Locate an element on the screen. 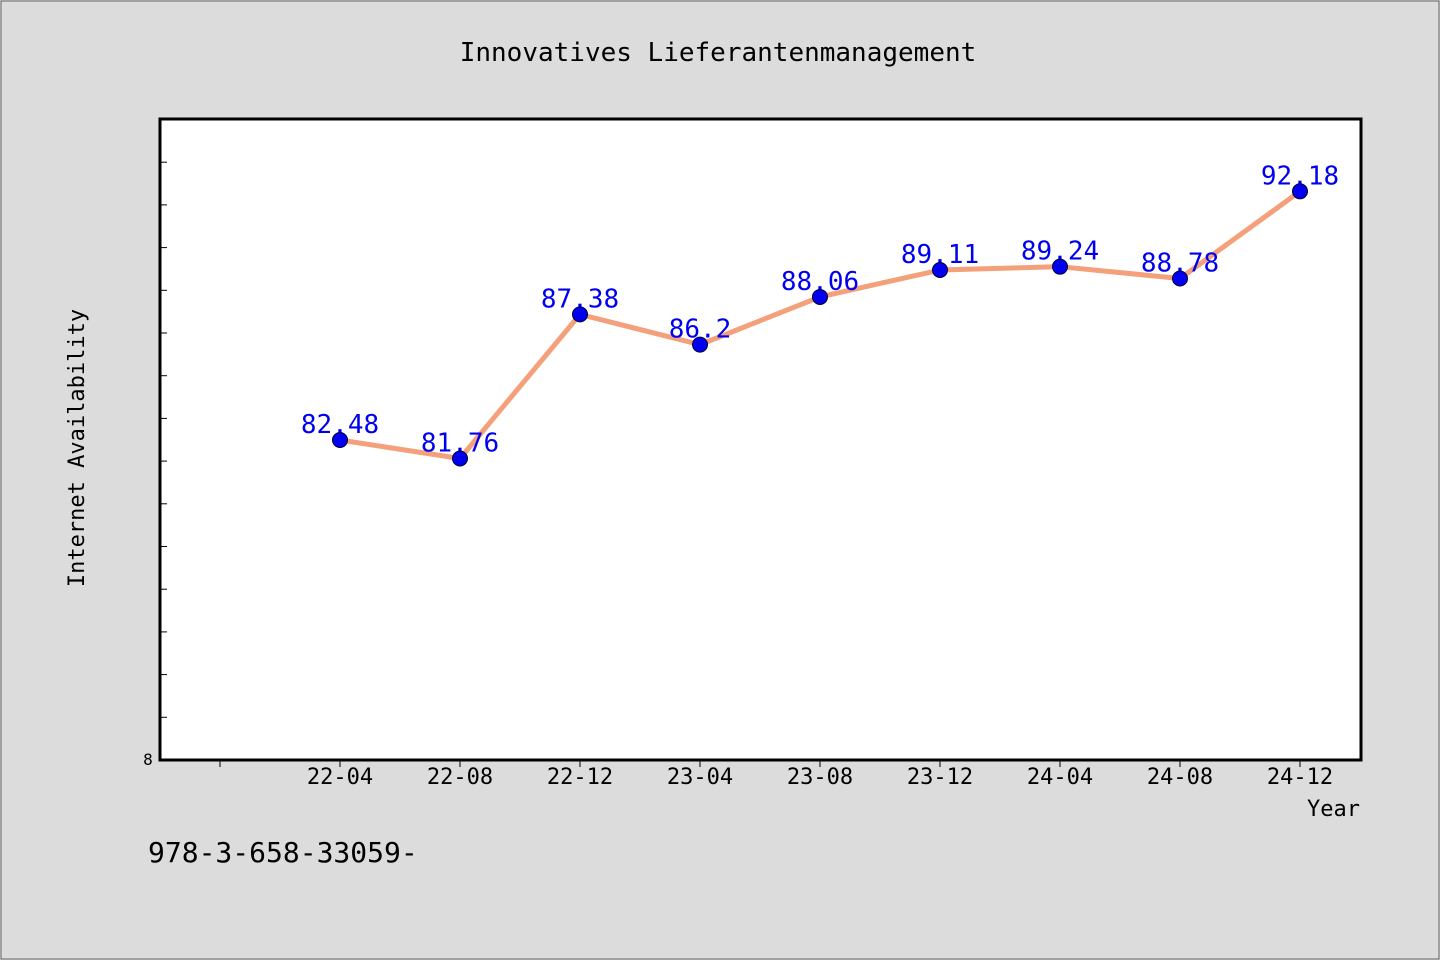 The image size is (1440, 960). y-axis-label: Internet Availability is located at coordinates (77, 448).